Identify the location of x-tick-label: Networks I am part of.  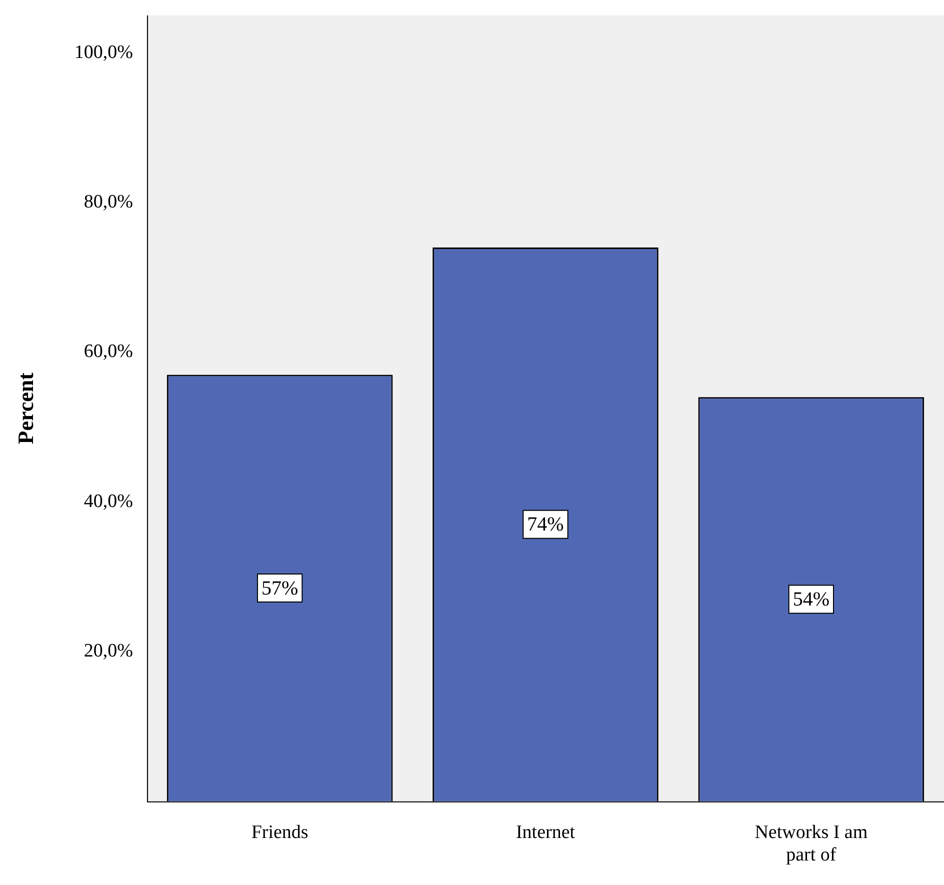
(811, 844).